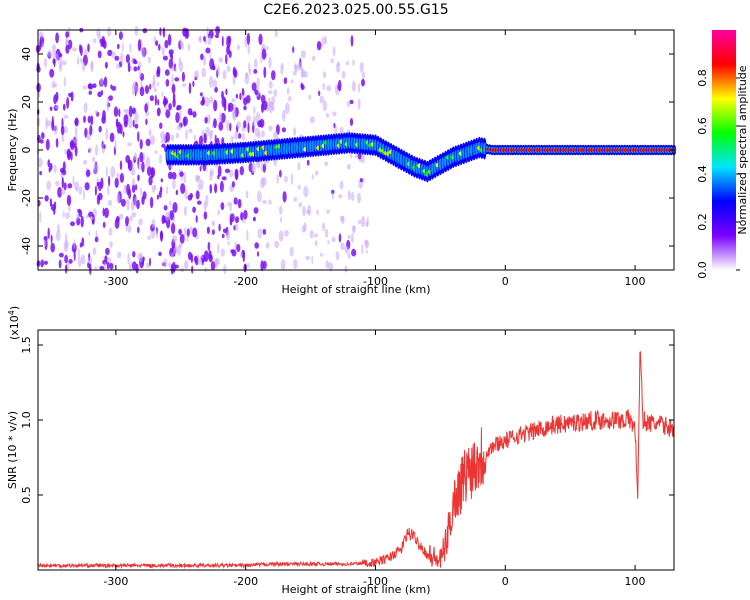 The width and height of the screenshot is (750, 600). Describe the element at coordinates (245, 581) in the screenshot. I see `x-tick-label: -200` at that location.